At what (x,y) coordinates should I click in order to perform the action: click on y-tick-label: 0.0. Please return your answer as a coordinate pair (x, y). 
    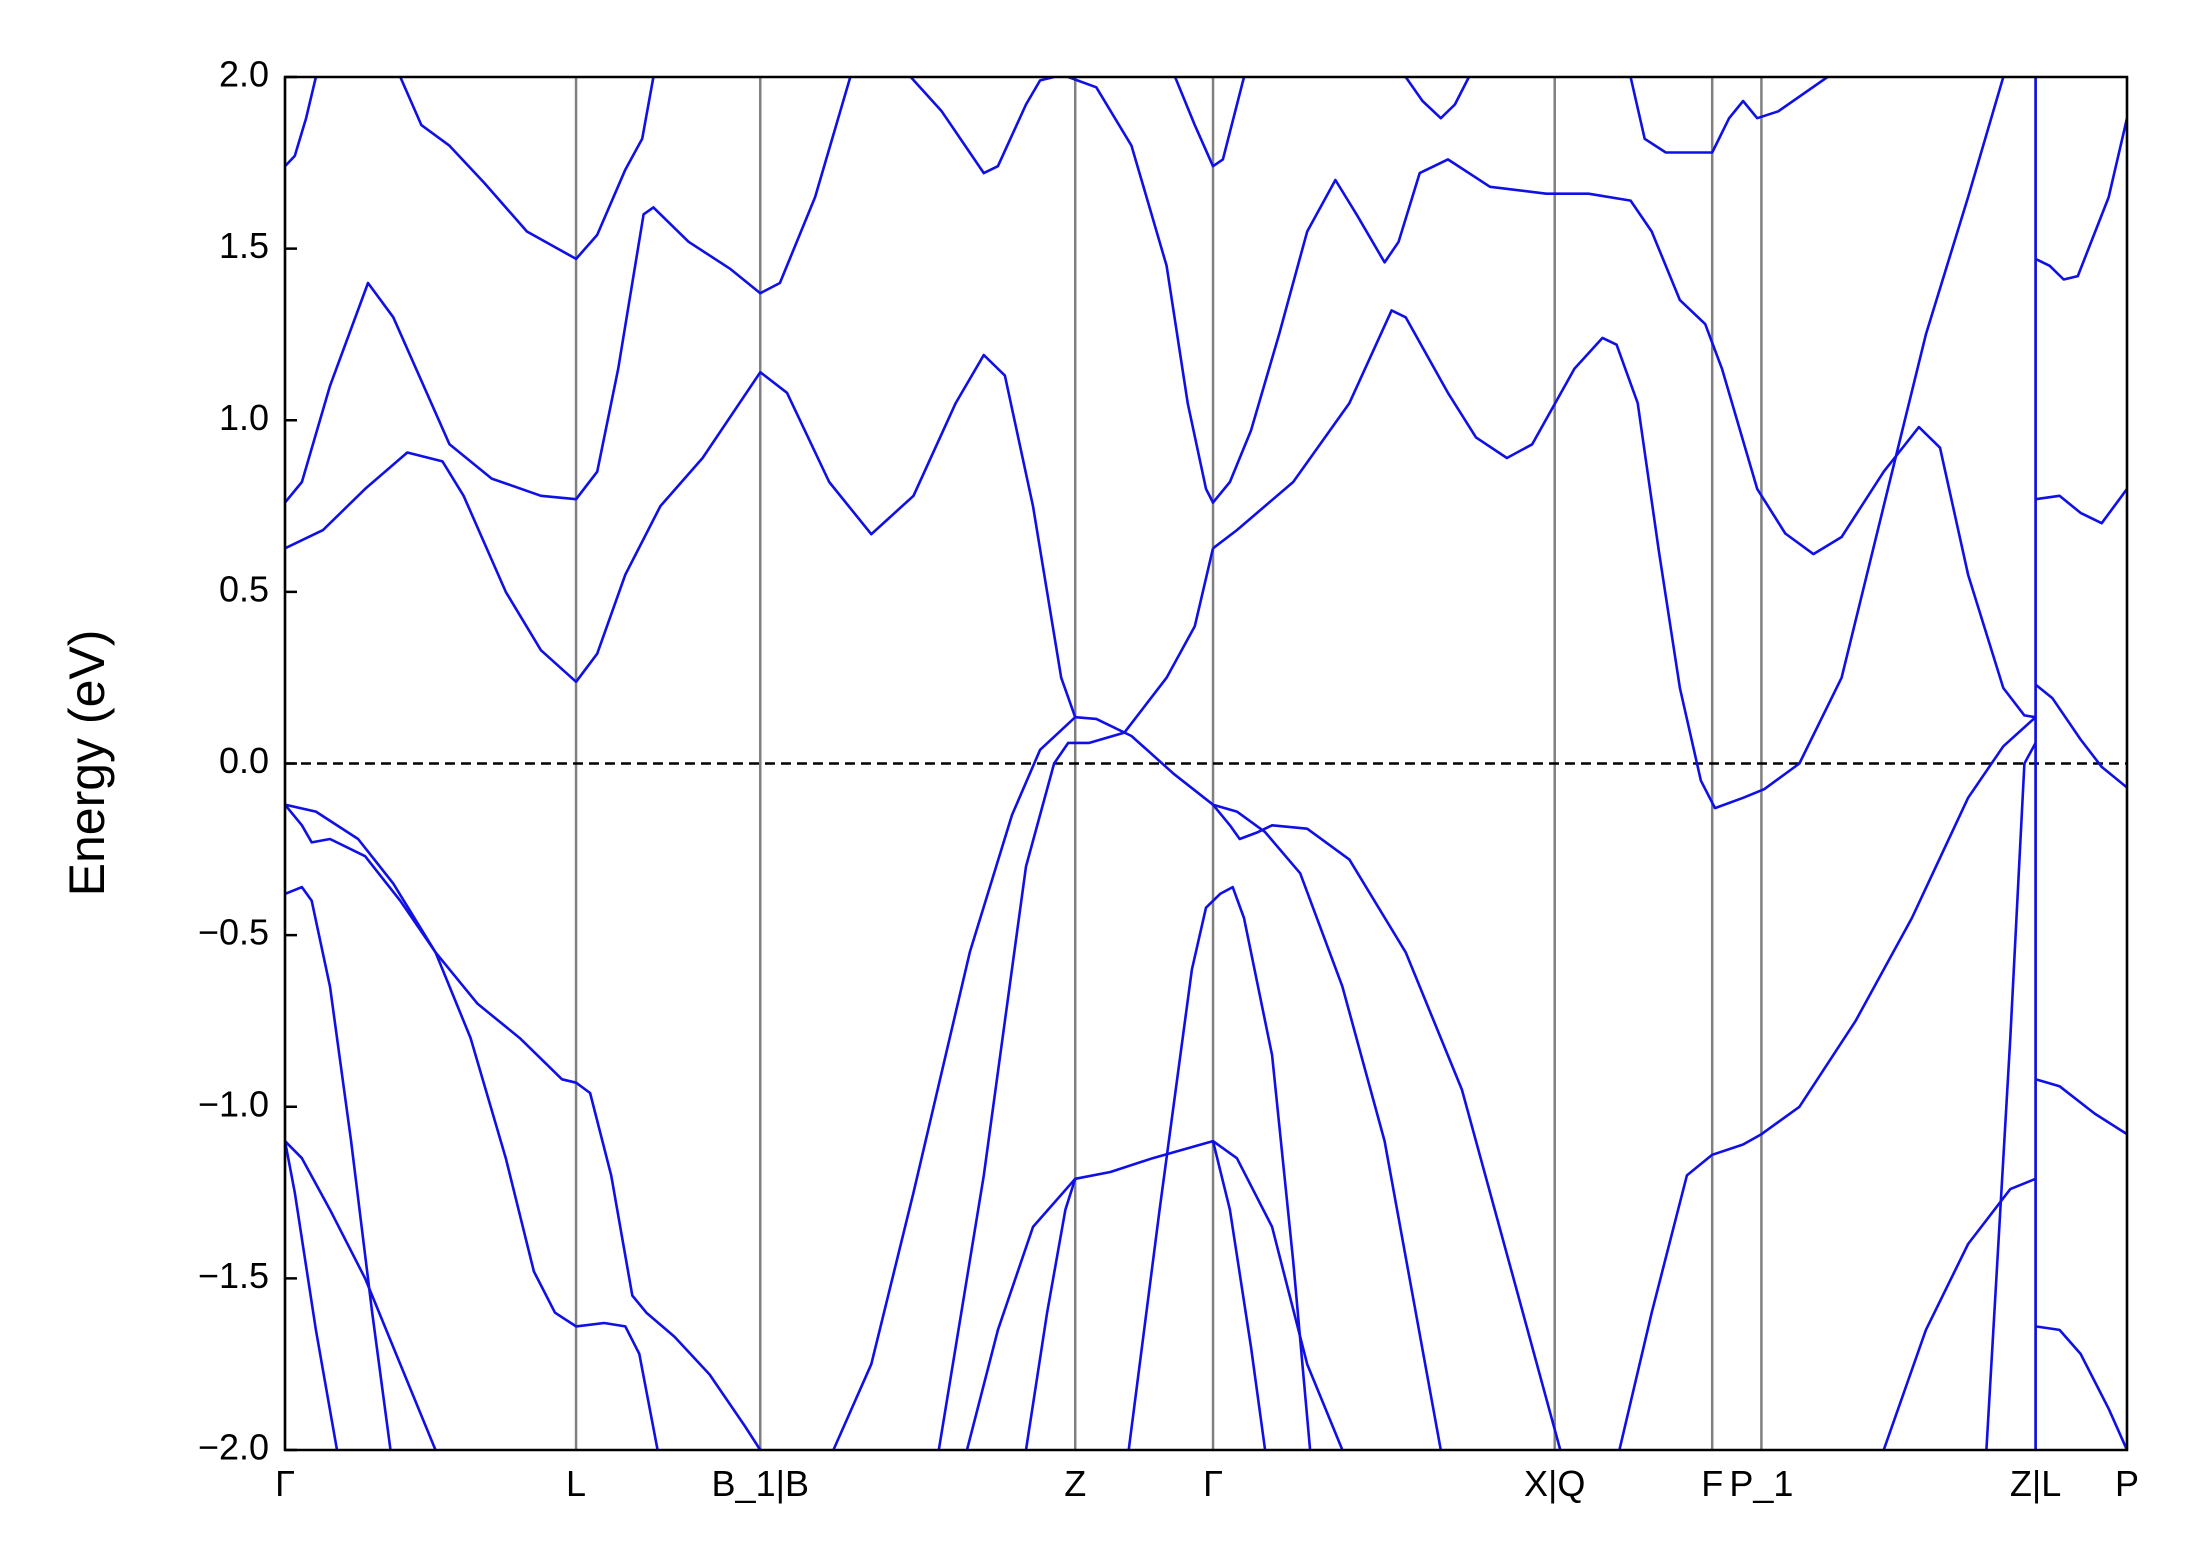
    Looking at the image, I should click on (244, 760).